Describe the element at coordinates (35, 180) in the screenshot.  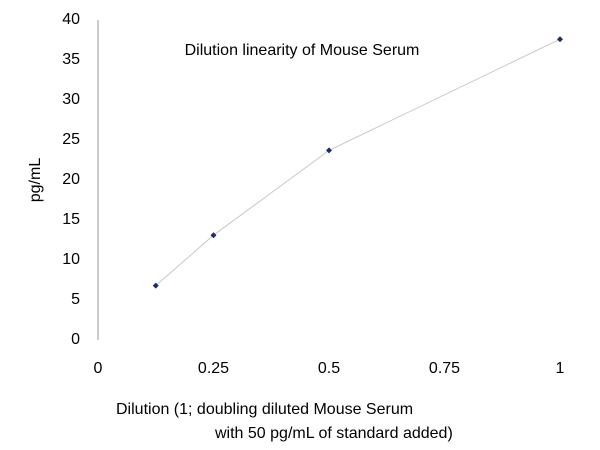
I see `y-axis-label: pg/mL` at that location.